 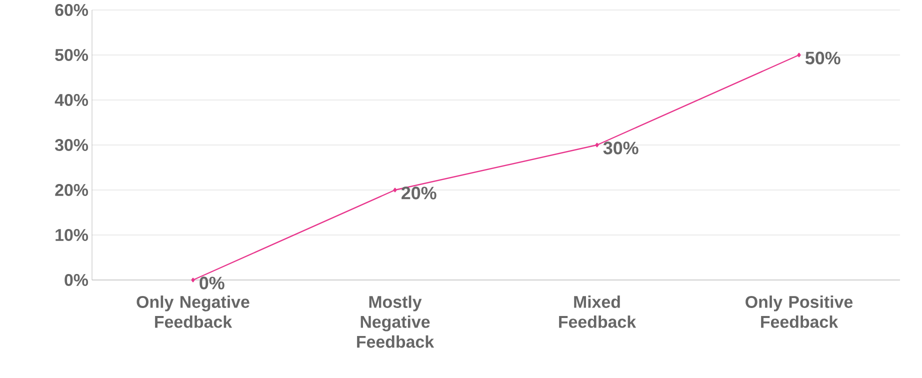 I want to click on data-label: 50%, so click(x=822, y=58).